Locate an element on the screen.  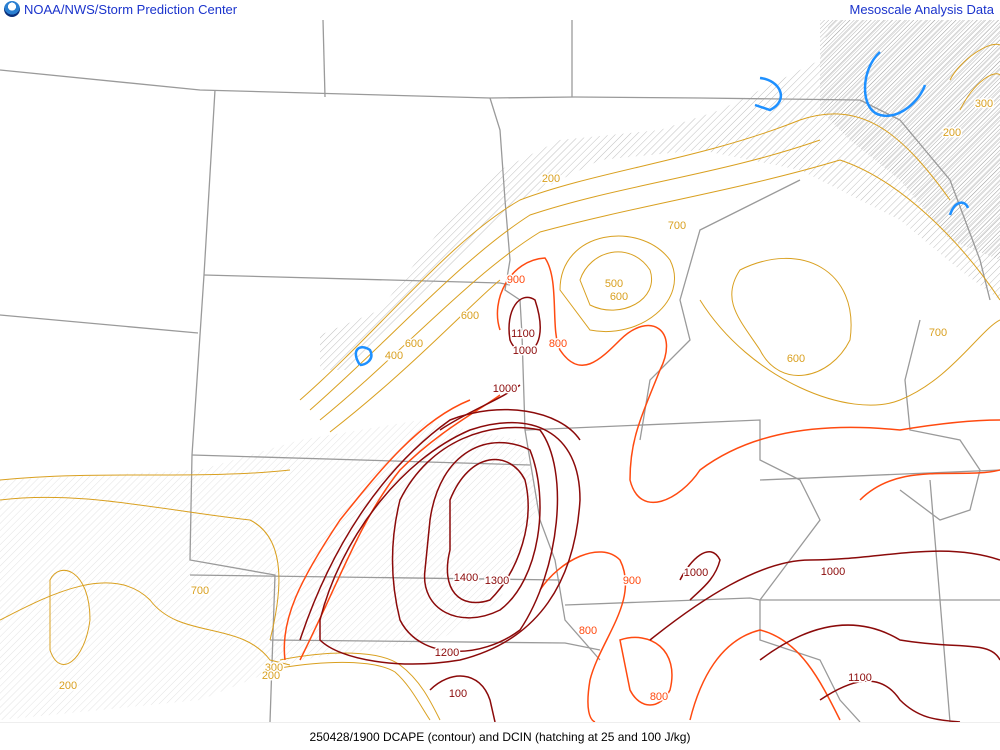
contour-label: 1400 is located at coordinates (466, 578).